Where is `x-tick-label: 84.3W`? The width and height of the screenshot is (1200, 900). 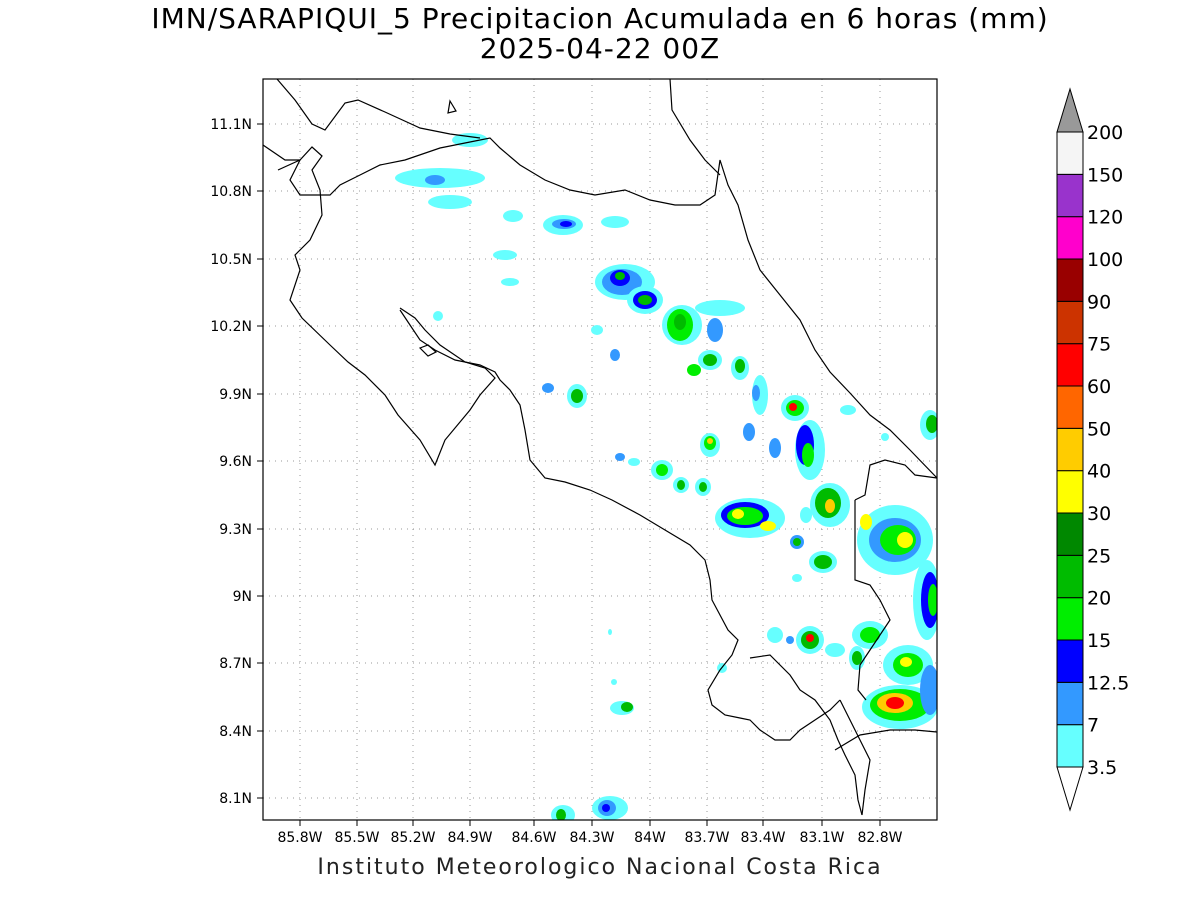 x-tick-label: 84.3W is located at coordinates (591, 838).